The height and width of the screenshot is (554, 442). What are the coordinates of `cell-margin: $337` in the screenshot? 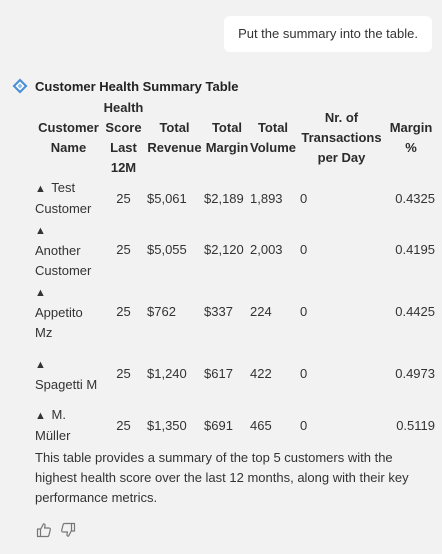 It's located at (218, 311).